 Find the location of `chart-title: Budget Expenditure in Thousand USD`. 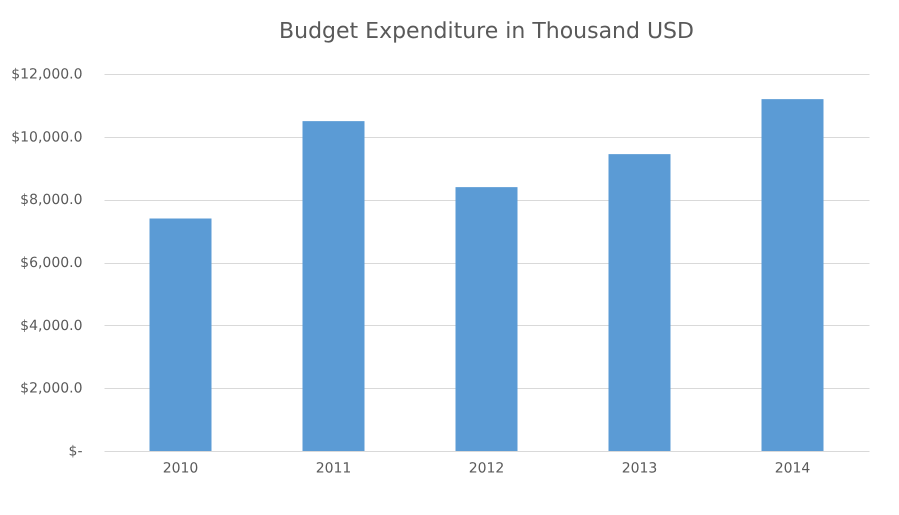

chart-title: Budget Expenditure in Thousand USD is located at coordinates (486, 31).